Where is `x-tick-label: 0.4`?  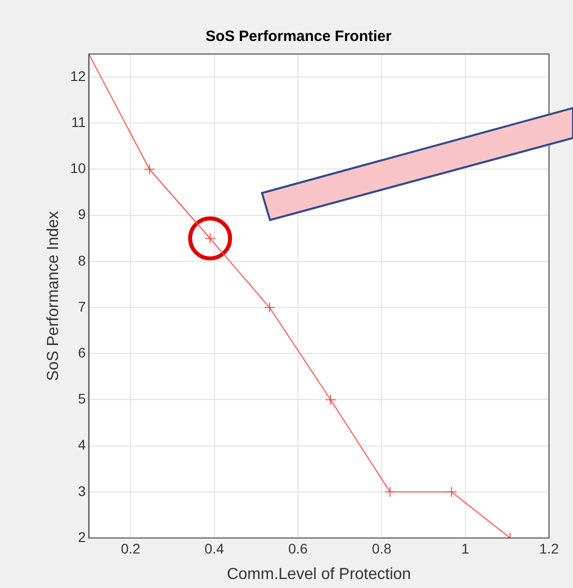
x-tick-label: 0.4 is located at coordinates (214, 548).